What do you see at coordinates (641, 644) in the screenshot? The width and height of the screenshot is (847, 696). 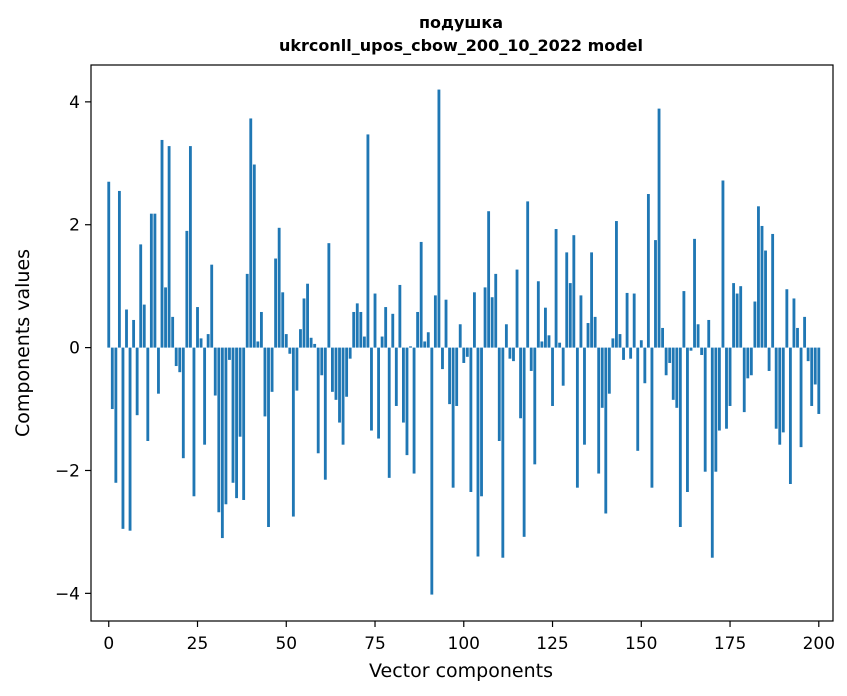 I see `x-tick-label: 150` at bounding box center [641, 644].